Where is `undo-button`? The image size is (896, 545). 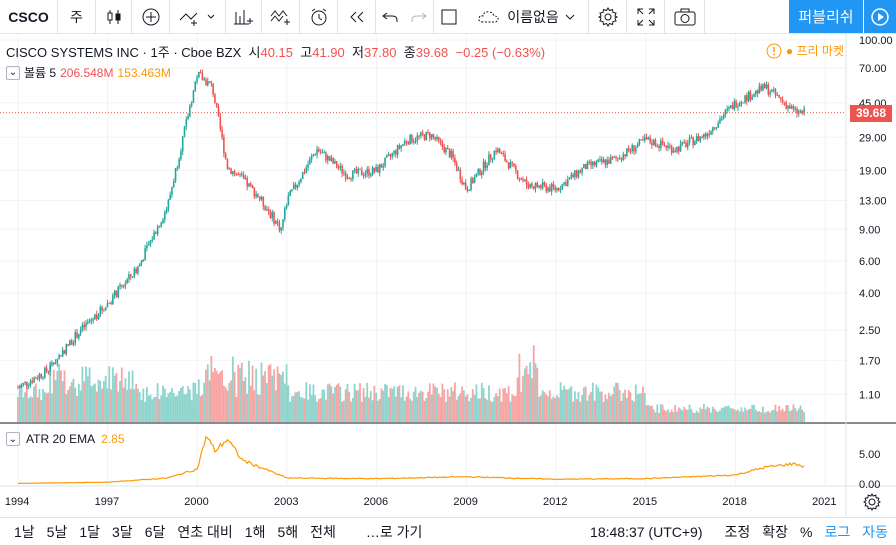
undo-button is located at coordinates (390, 16).